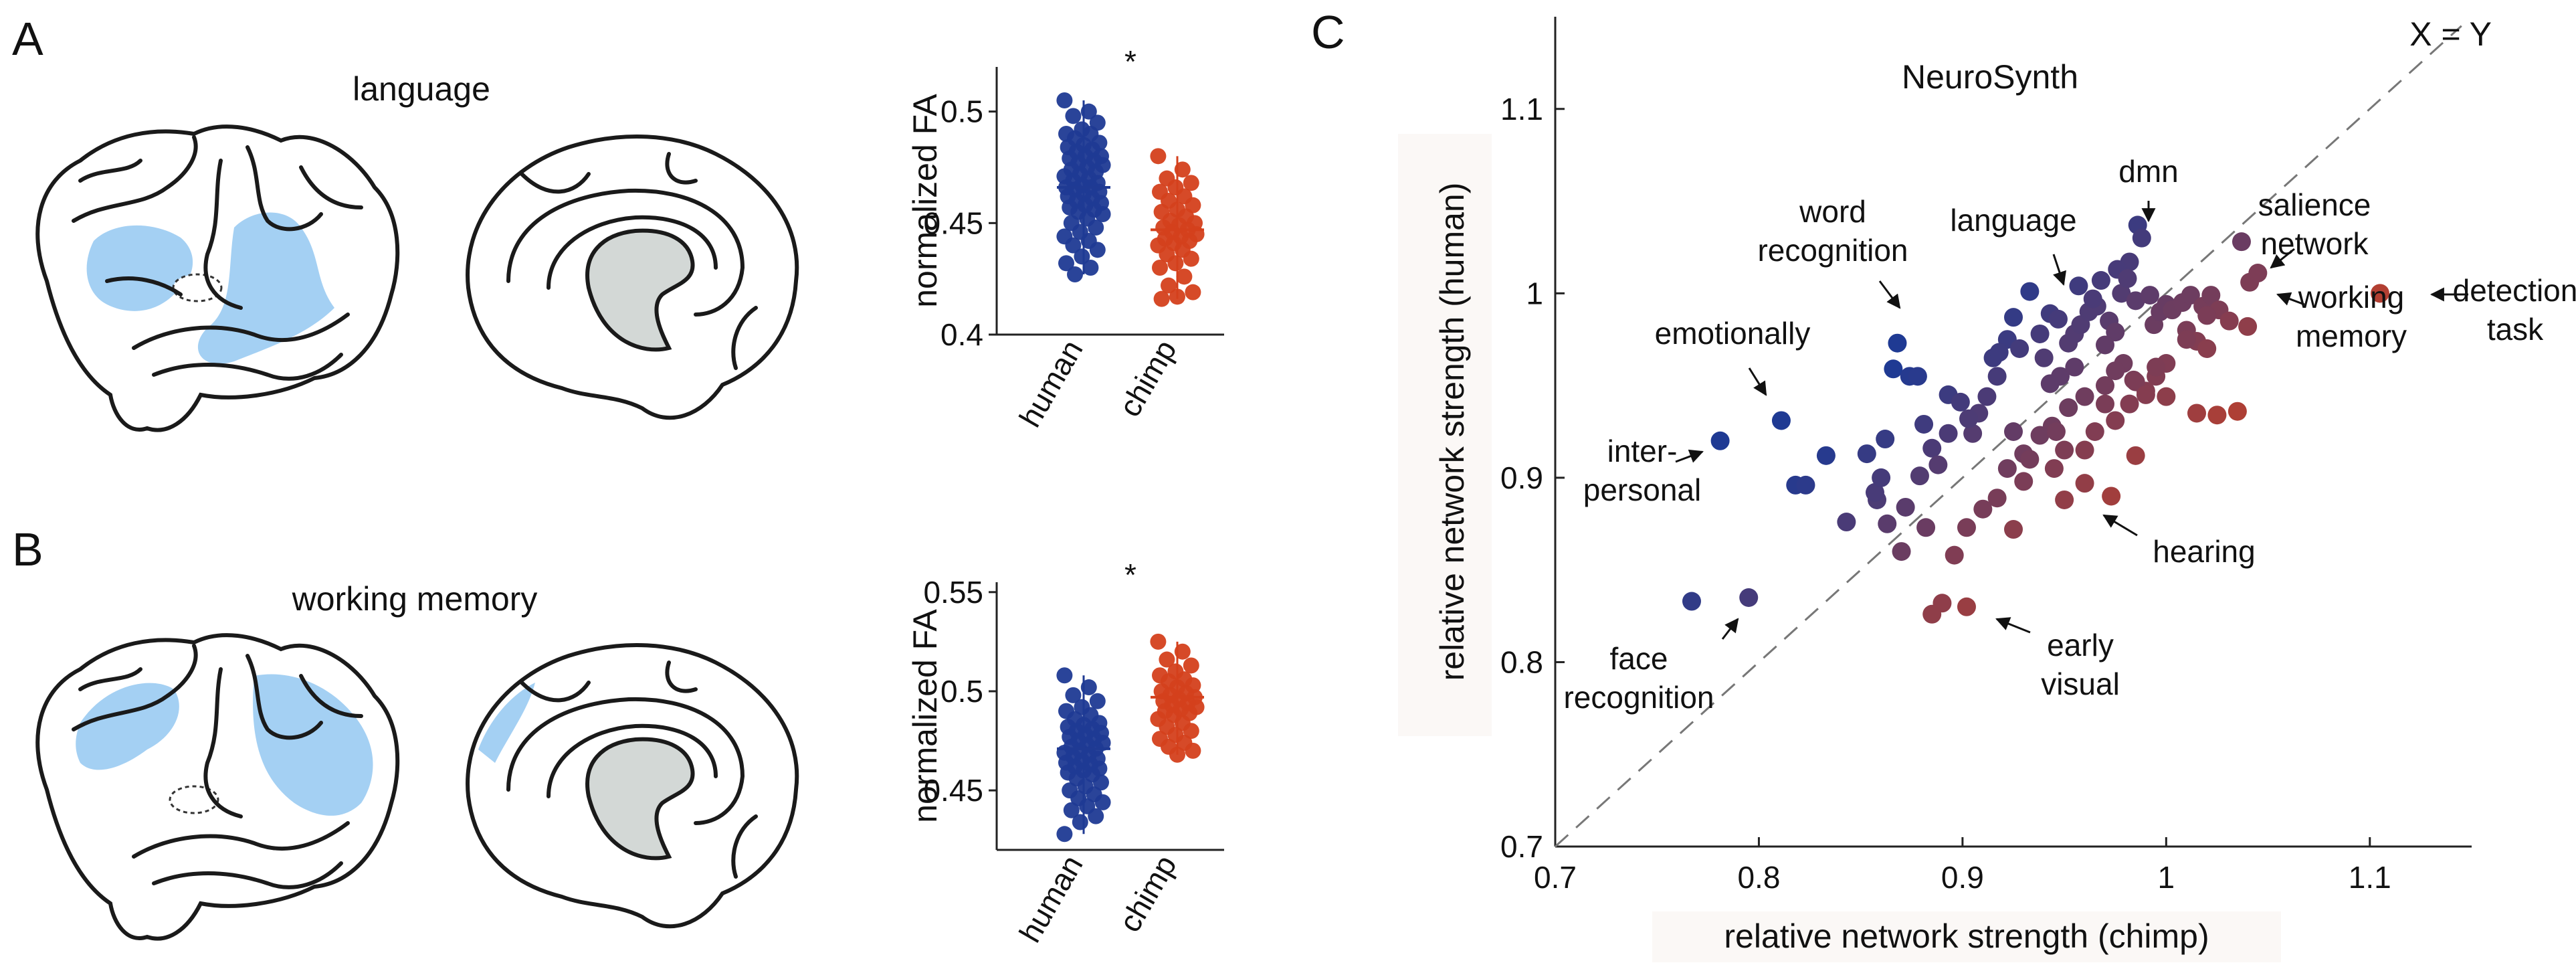 Image resolution: width=2576 pixels, height=969 pixels. What do you see at coordinates (961, 334) in the screenshot?
I see `strip-a-ytick-label: 0.4` at bounding box center [961, 334].